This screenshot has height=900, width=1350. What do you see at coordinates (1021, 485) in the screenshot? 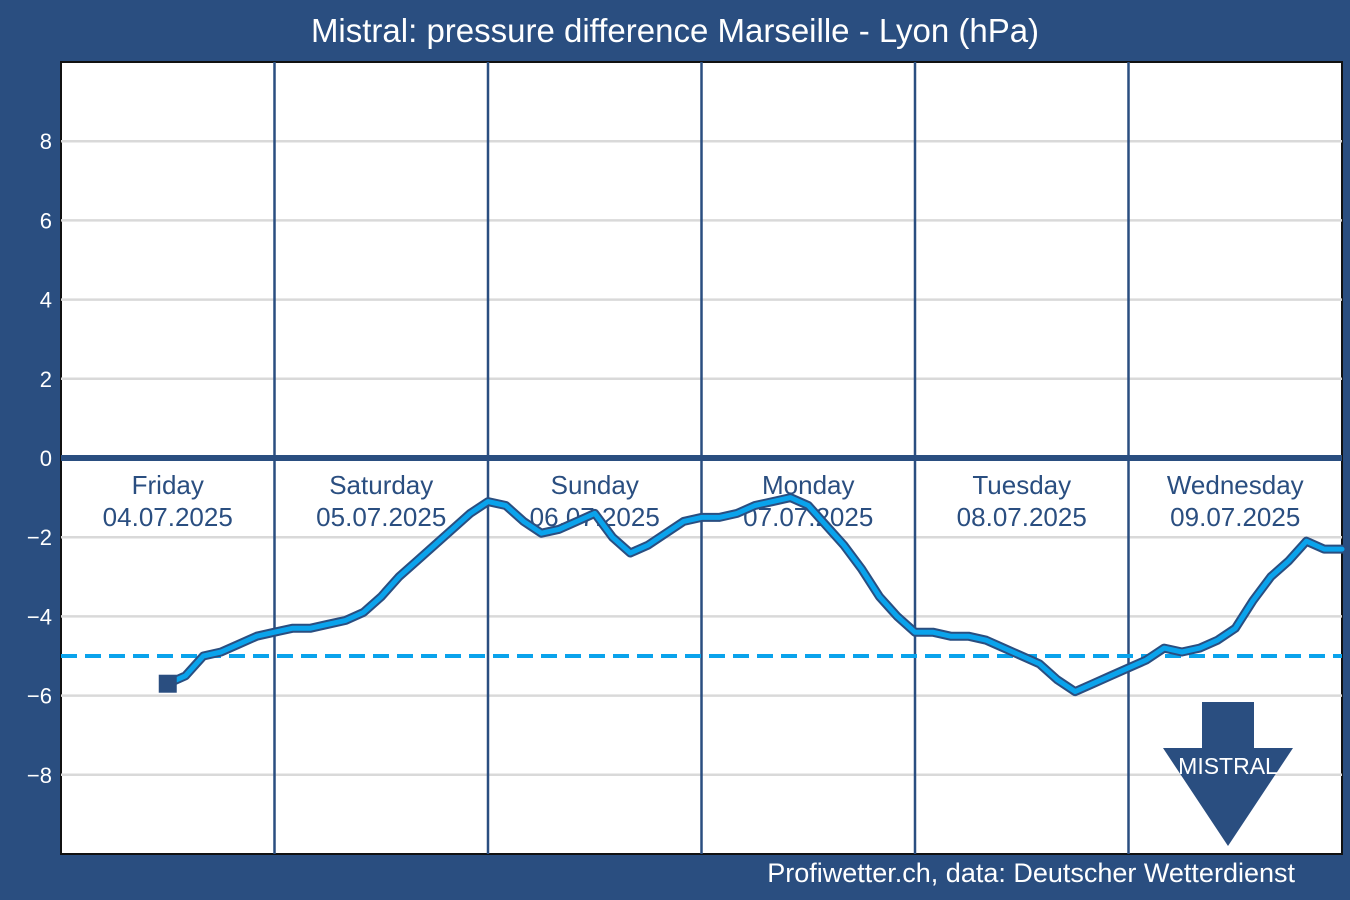
I see `day-weekday-label: Tuesday` at bounding box center [1021, 485].